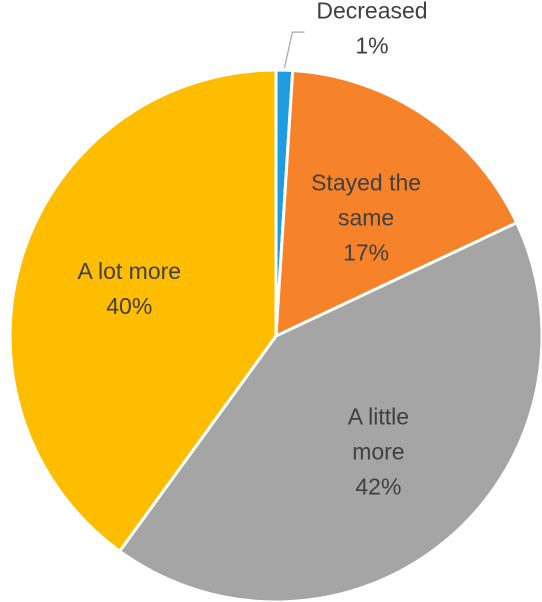 The image size is (542, 602). What do you see at coordinates (130, 288) in the screenshot?
I see `data-label-a-lot-more: A lot more 40%` at bounding box center [130, 288].